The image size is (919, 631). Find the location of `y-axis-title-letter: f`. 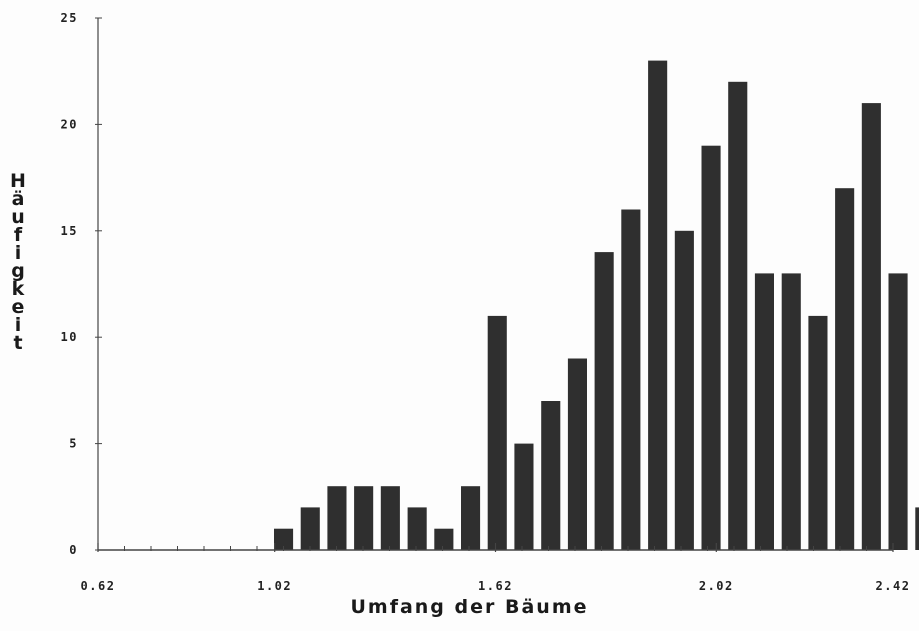

y-axis-title-letter: f is located at coordinates (18, 235).